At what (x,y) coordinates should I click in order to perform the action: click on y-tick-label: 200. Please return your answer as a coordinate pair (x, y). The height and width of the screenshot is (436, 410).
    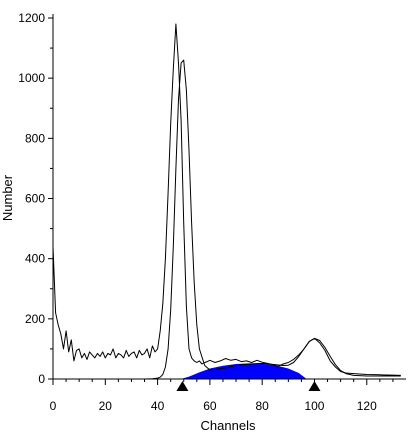
    Looking at the image, I should click on (35, 319).